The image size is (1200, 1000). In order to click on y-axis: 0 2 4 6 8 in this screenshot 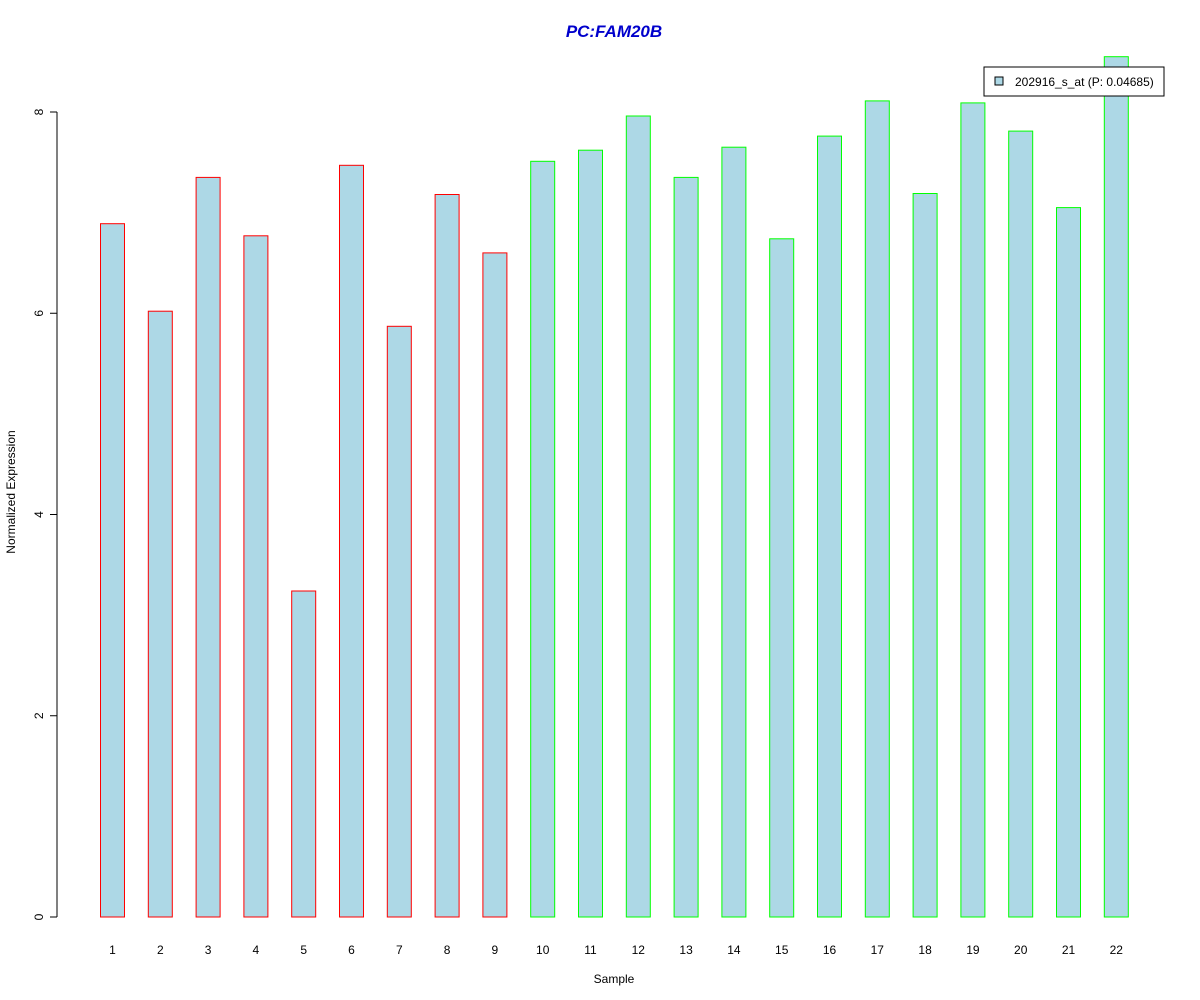, I will do `click(45, 514)`.